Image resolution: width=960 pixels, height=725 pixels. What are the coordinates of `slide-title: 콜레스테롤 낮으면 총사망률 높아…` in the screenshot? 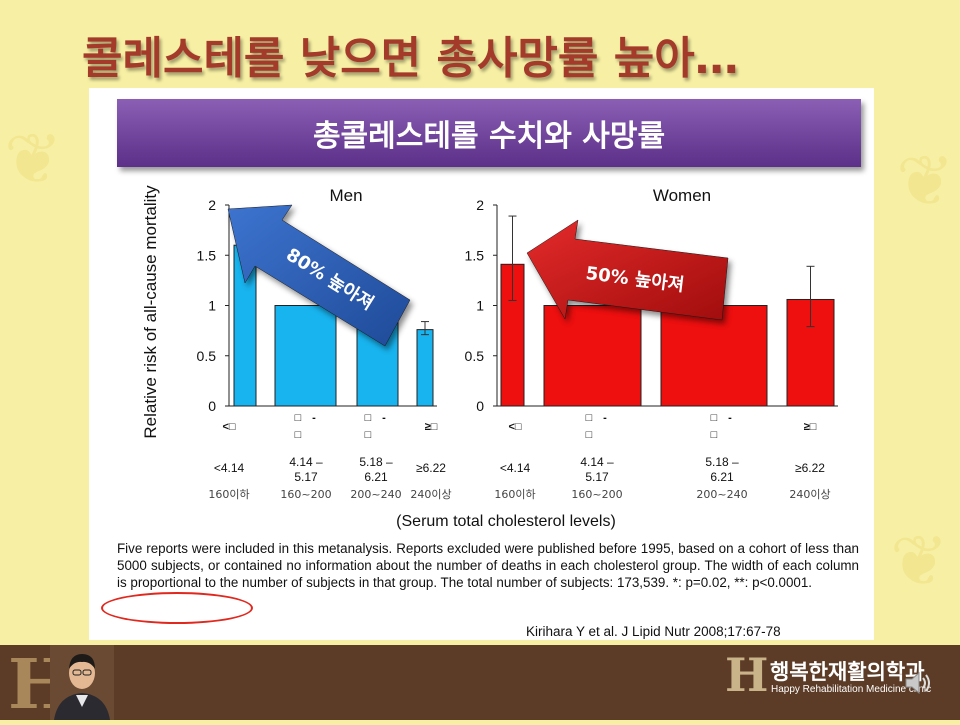 It's located at (410, 58).